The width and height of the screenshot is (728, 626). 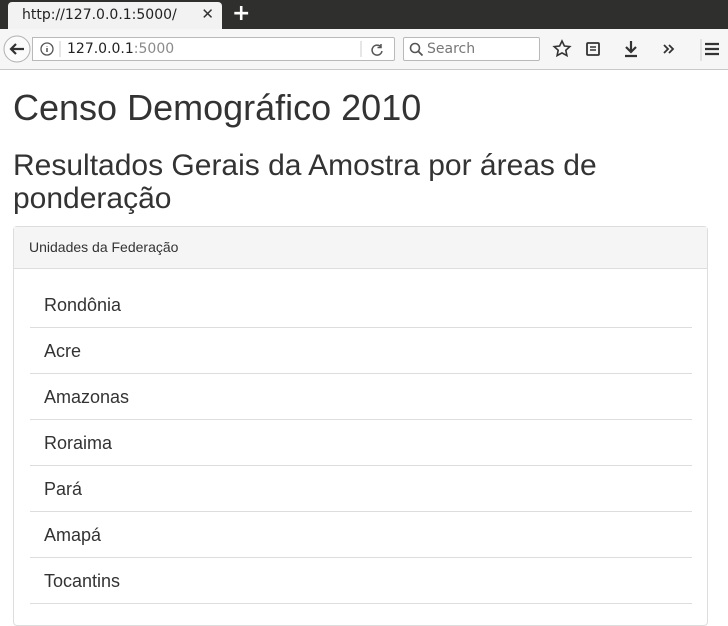 What do you see at coordinates (377, 49) in the screenshot?
I see `reload-button` at bounding box center [377, 49].